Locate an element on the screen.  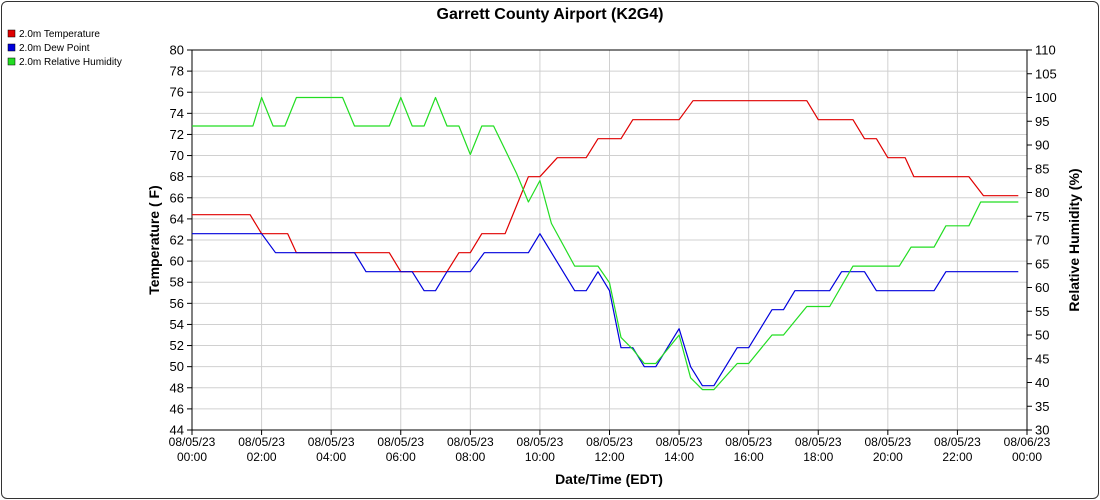
y-right-tick-label: 80 is located at coordinates (1042, 192).